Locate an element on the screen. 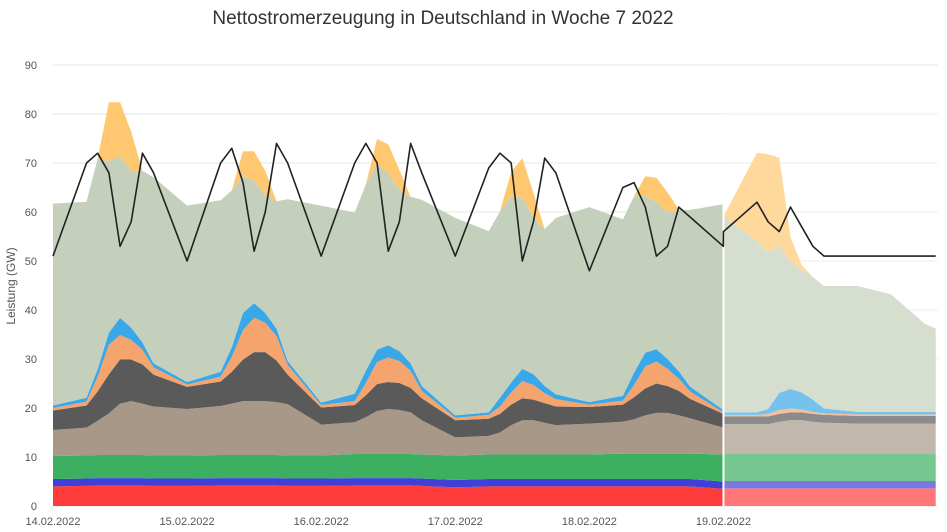 This screenshot has height=532, width=947. y-tick-label: 90 is located at coordinates (31, 66).